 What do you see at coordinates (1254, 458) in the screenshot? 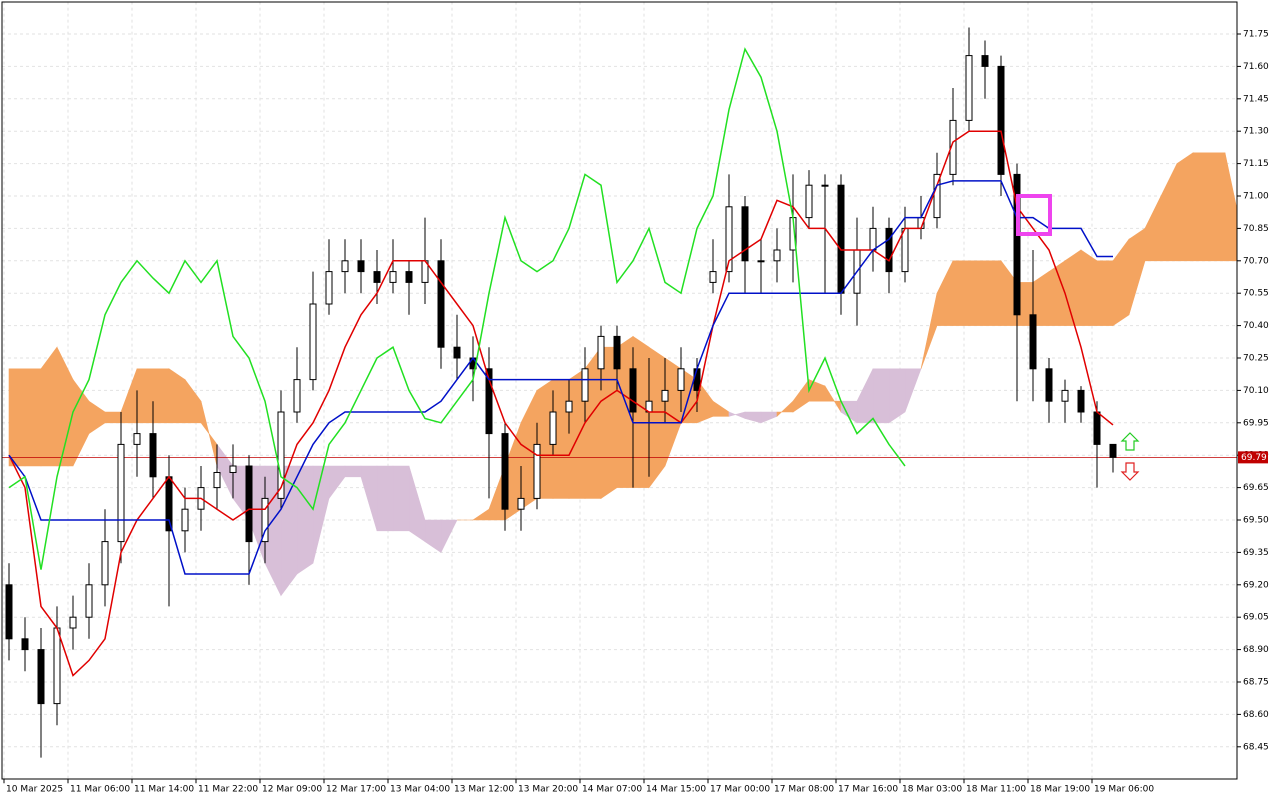
I see `price-label: 69.79` at bounding box center [1254, 458].